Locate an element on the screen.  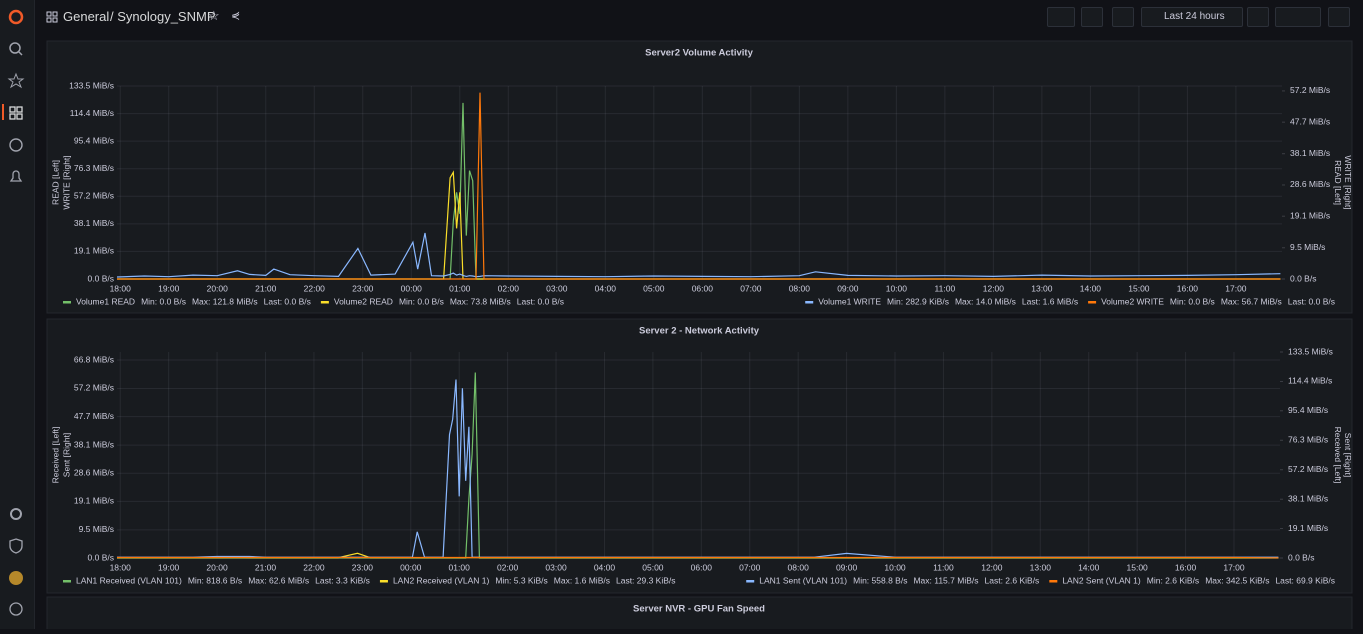
legend-label: LAN1 Received (VLAN 101) is located at coordinates (129, 580).